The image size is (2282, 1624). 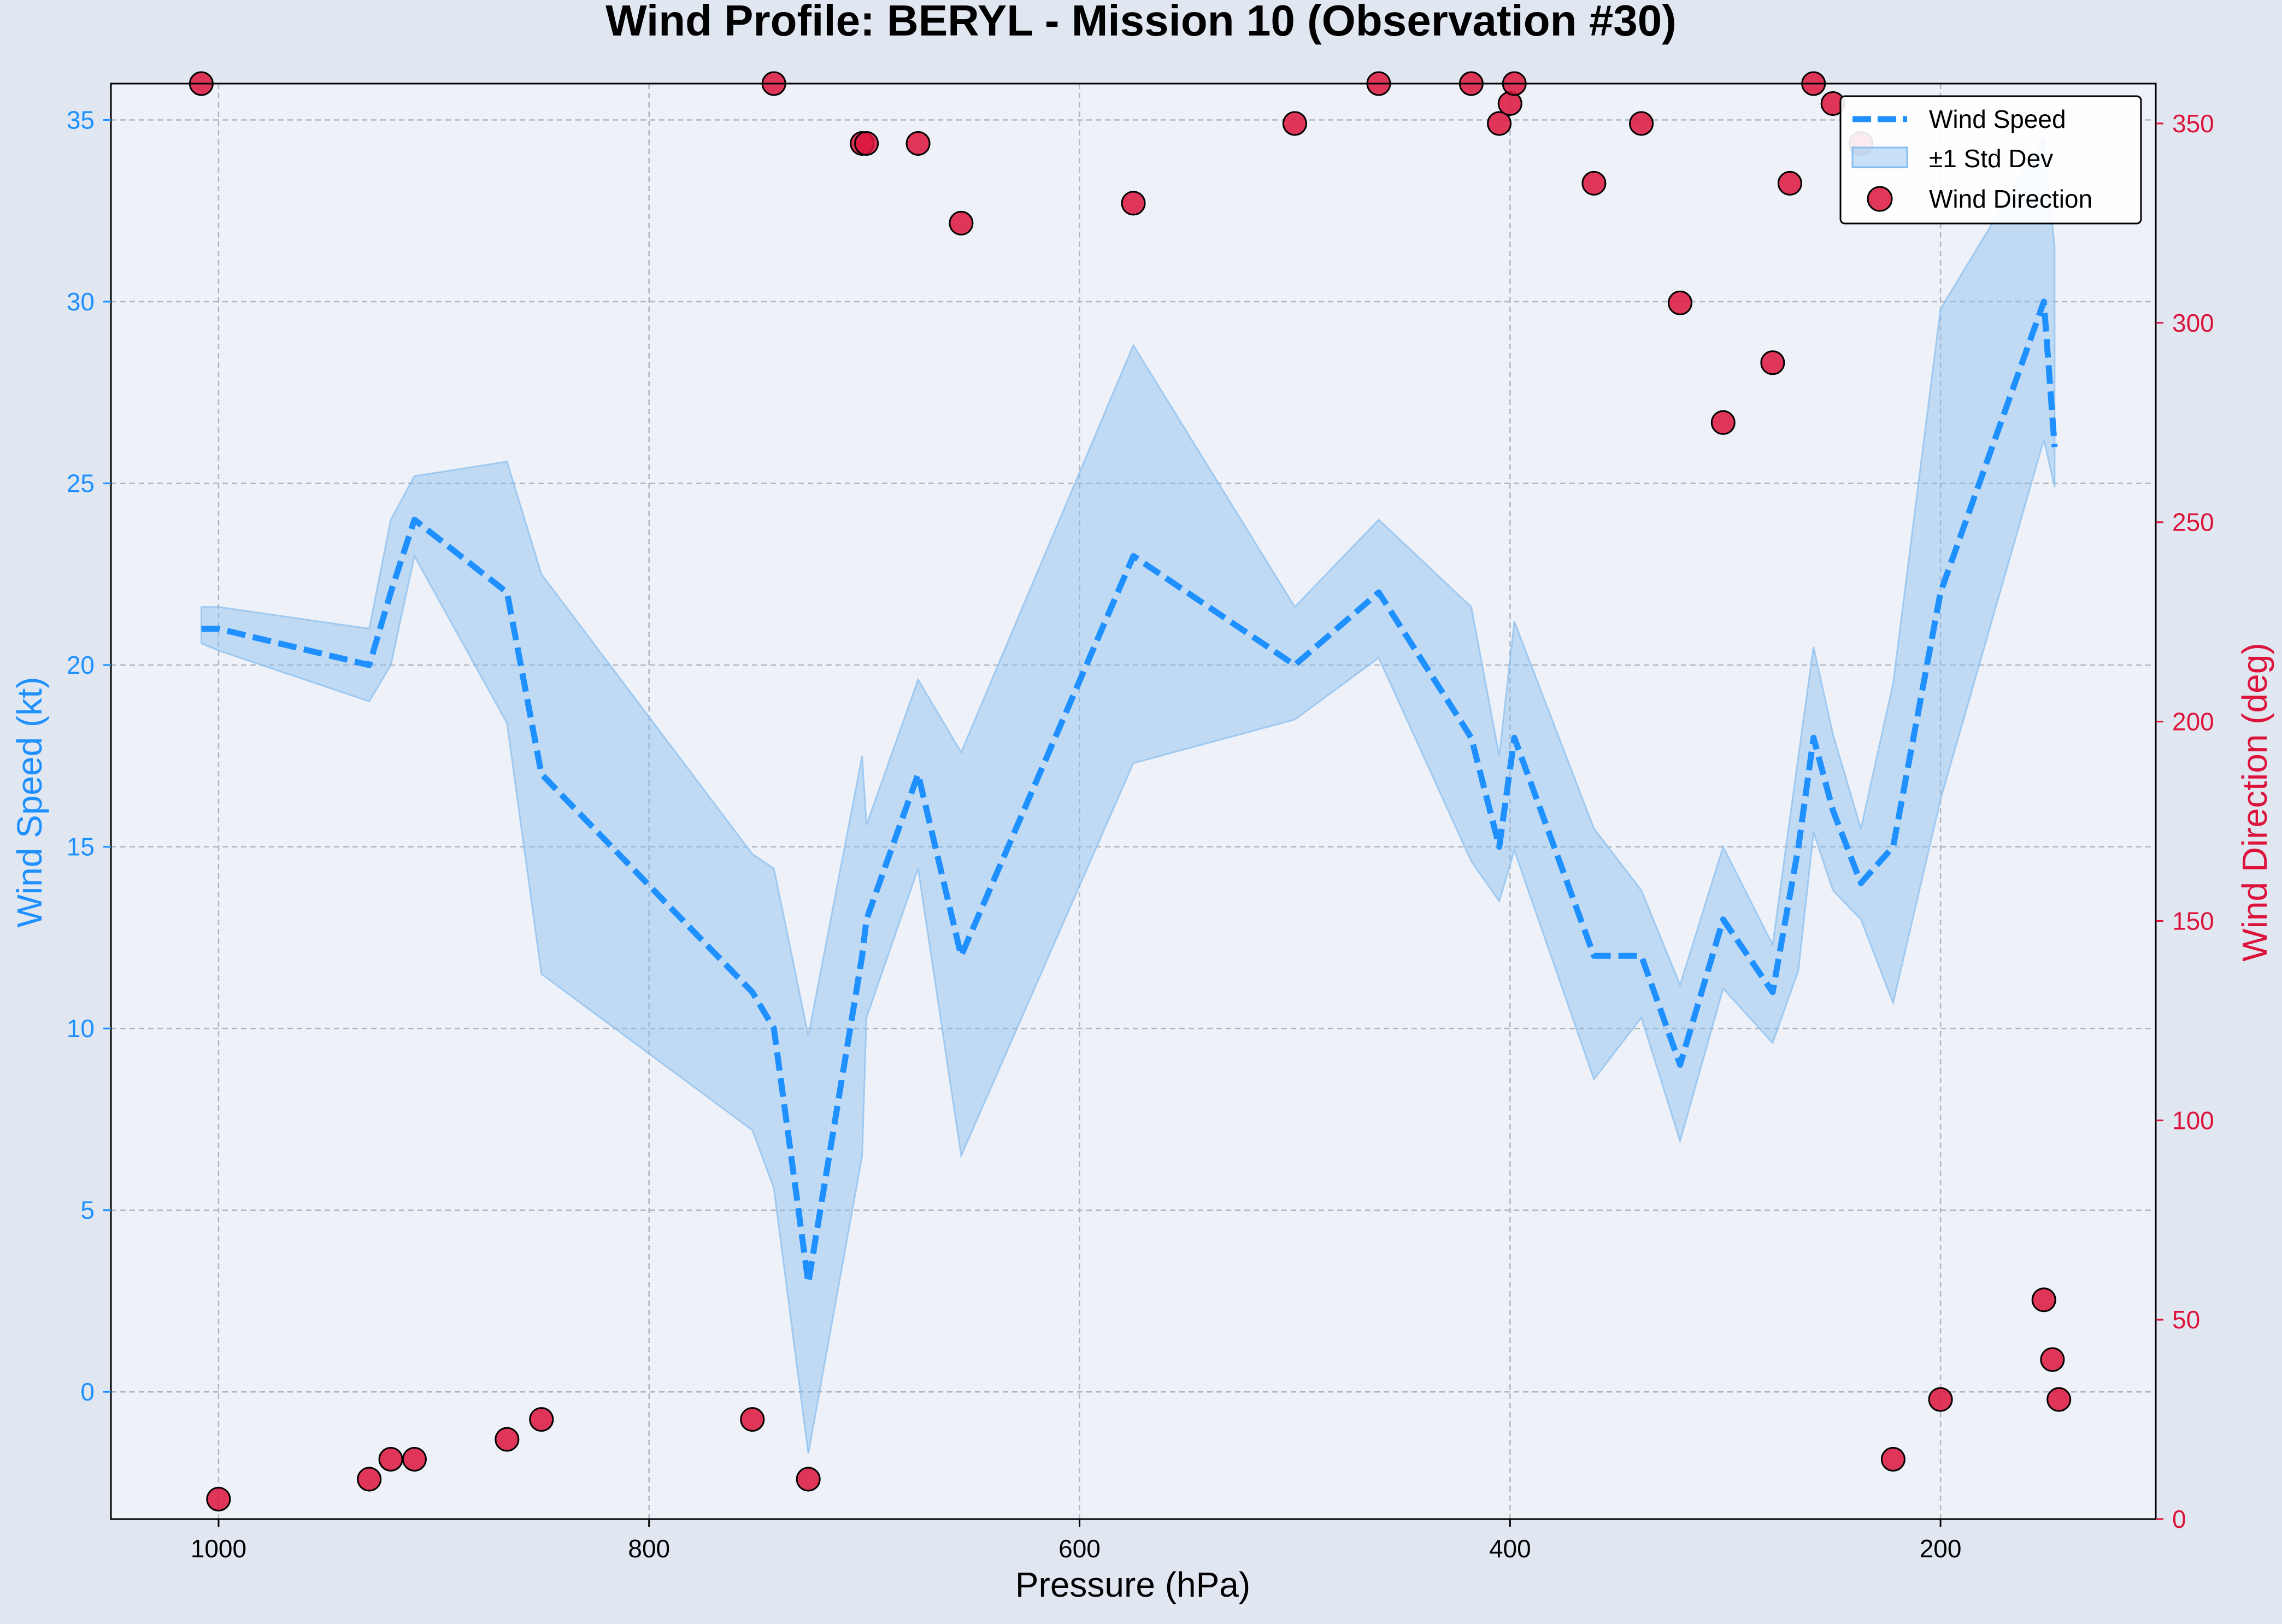 What do you see at coordinates (2179, 1519) in the screenshot?
I see `right-y-tick-label: 0` at bounding box center [2179, 1519].